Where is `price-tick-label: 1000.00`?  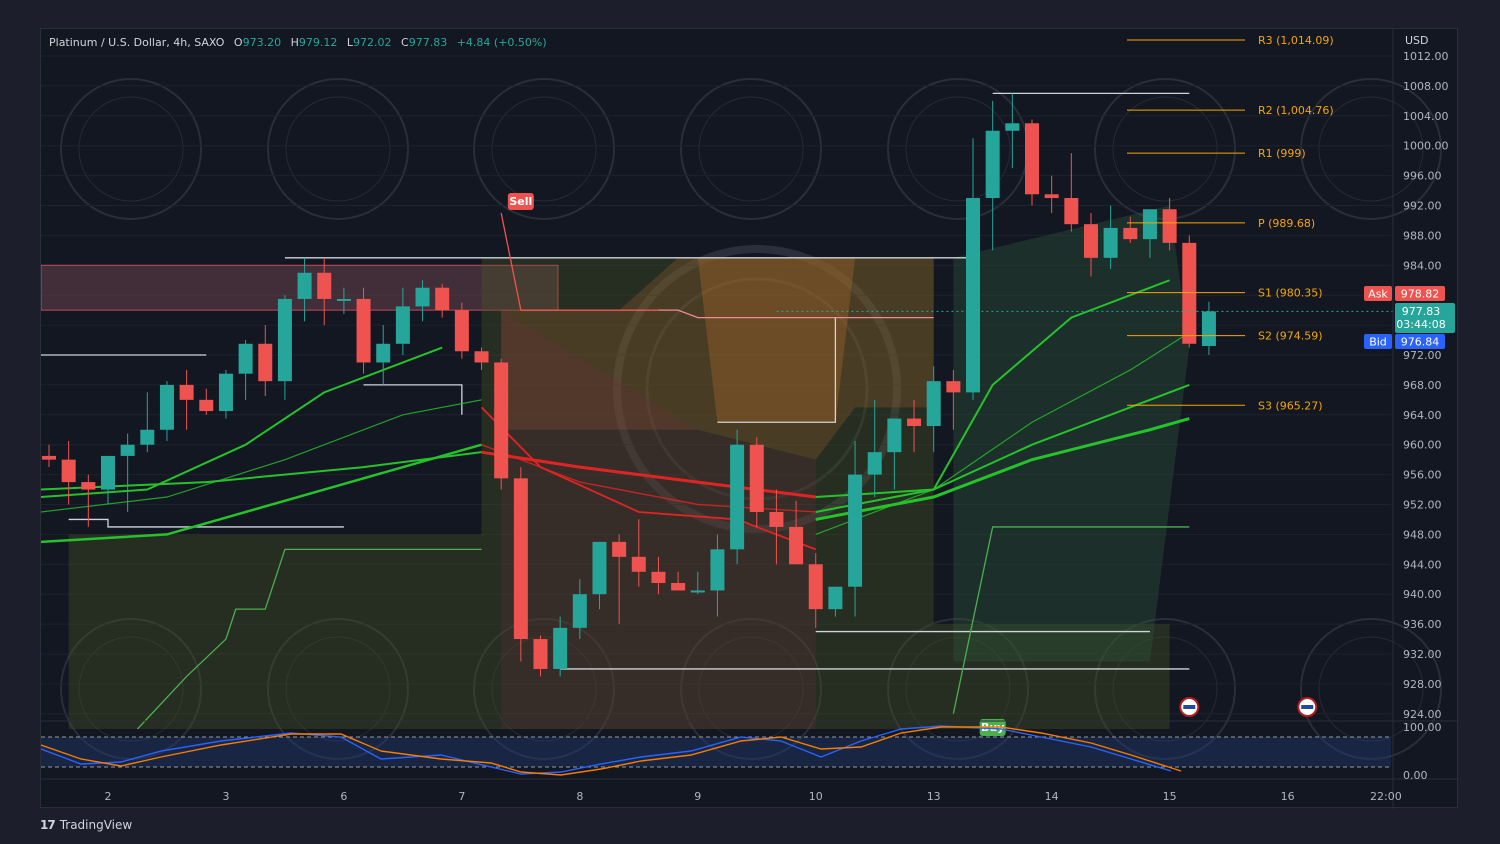 price-tick-label: 1000.00 is located at coordinates (1426, 146).